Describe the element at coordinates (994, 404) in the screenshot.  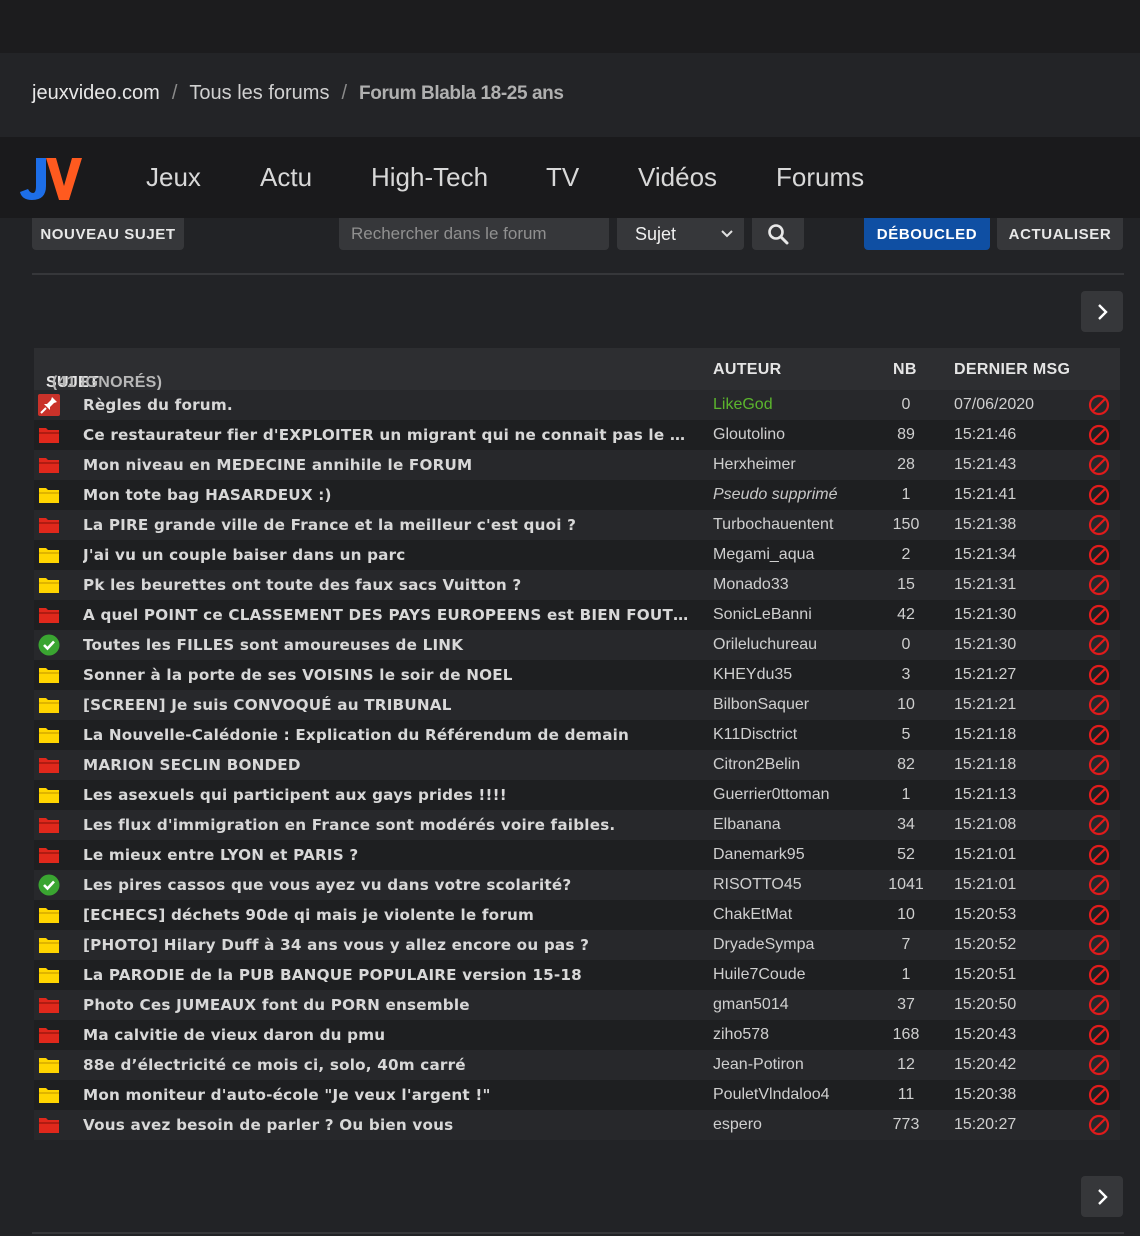
I see `topic-last-message: 07/06/2020` at that location.